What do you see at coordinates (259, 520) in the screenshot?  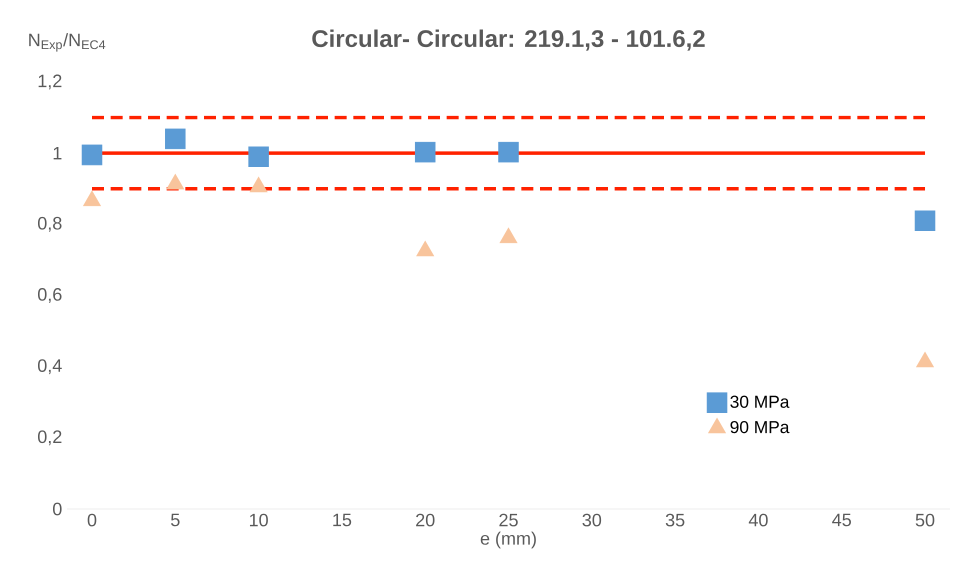 I see `x-tick-label: 10` at bounding box center [259, 520].